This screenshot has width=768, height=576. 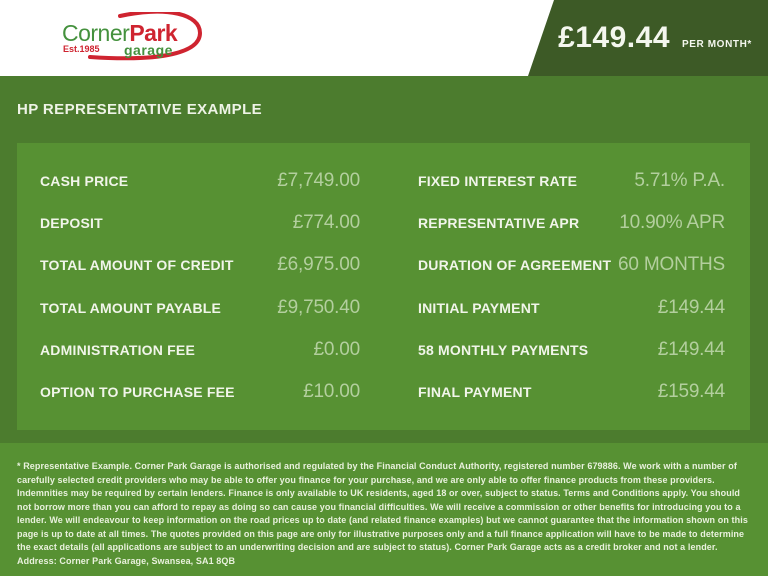 I want to click on logo-text-garage: garage, so click(x=148, y=50).